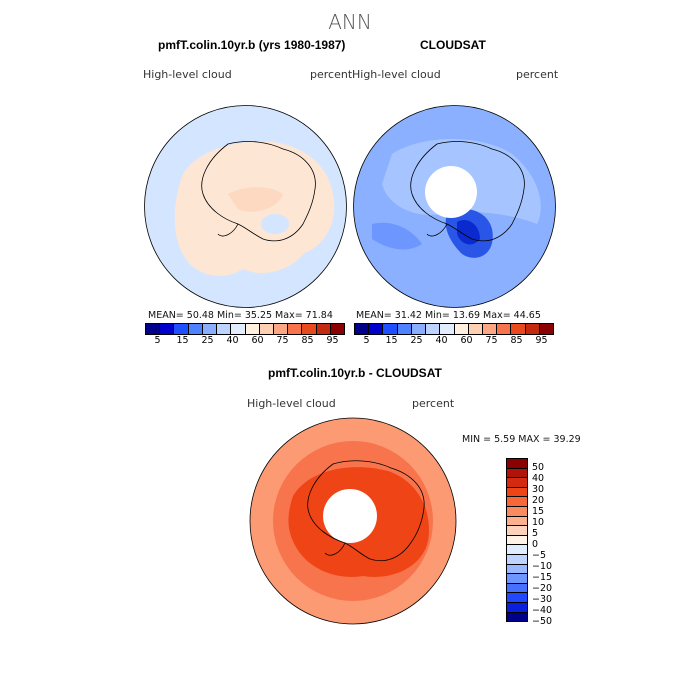 This screenshot has height=700, width=700. What do you see at coordinates (538, 500) in the screenshot?
I see `colorbar-label: 20` at bounding box center [538, 500].